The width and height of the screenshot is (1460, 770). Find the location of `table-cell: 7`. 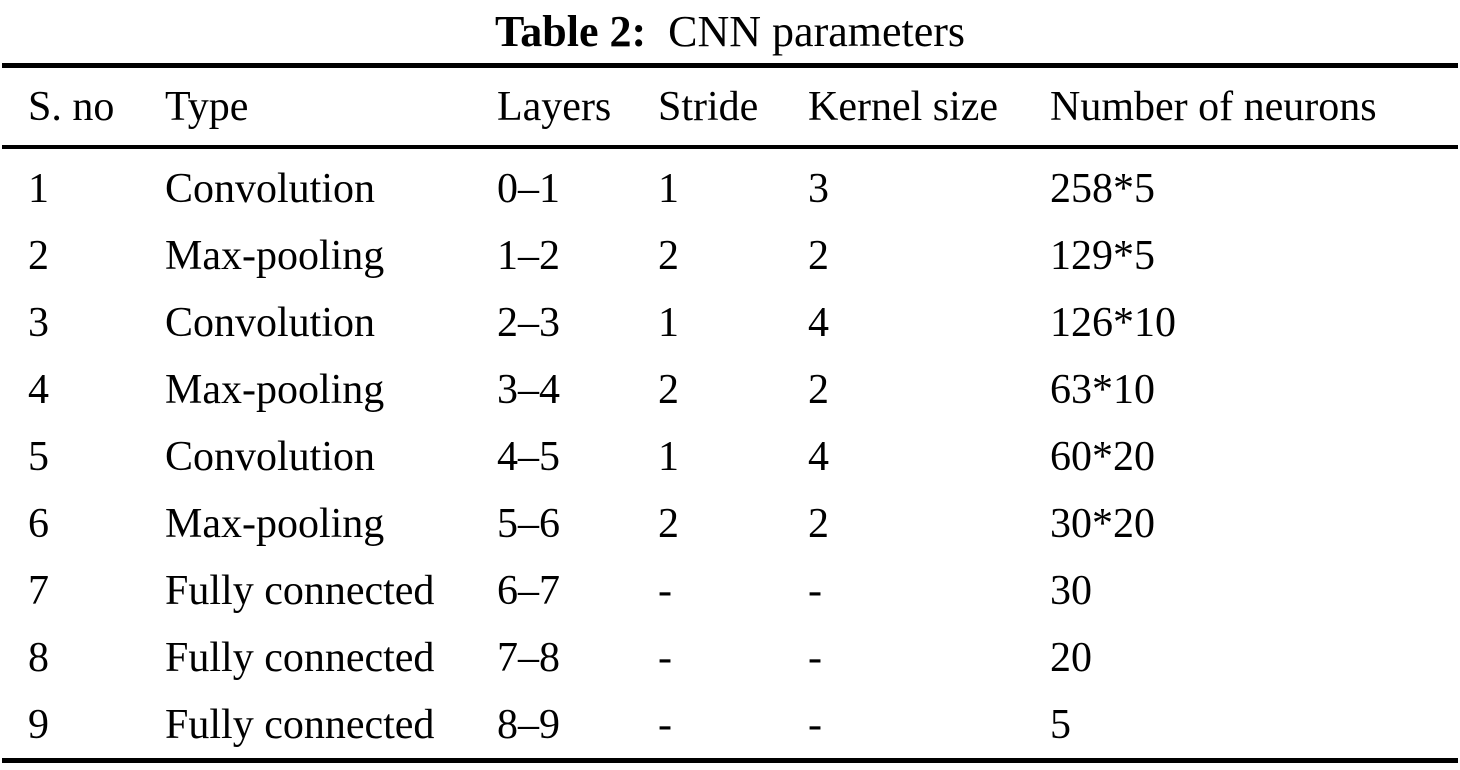

table-cell: 7 is located at coordinates (38, 590).